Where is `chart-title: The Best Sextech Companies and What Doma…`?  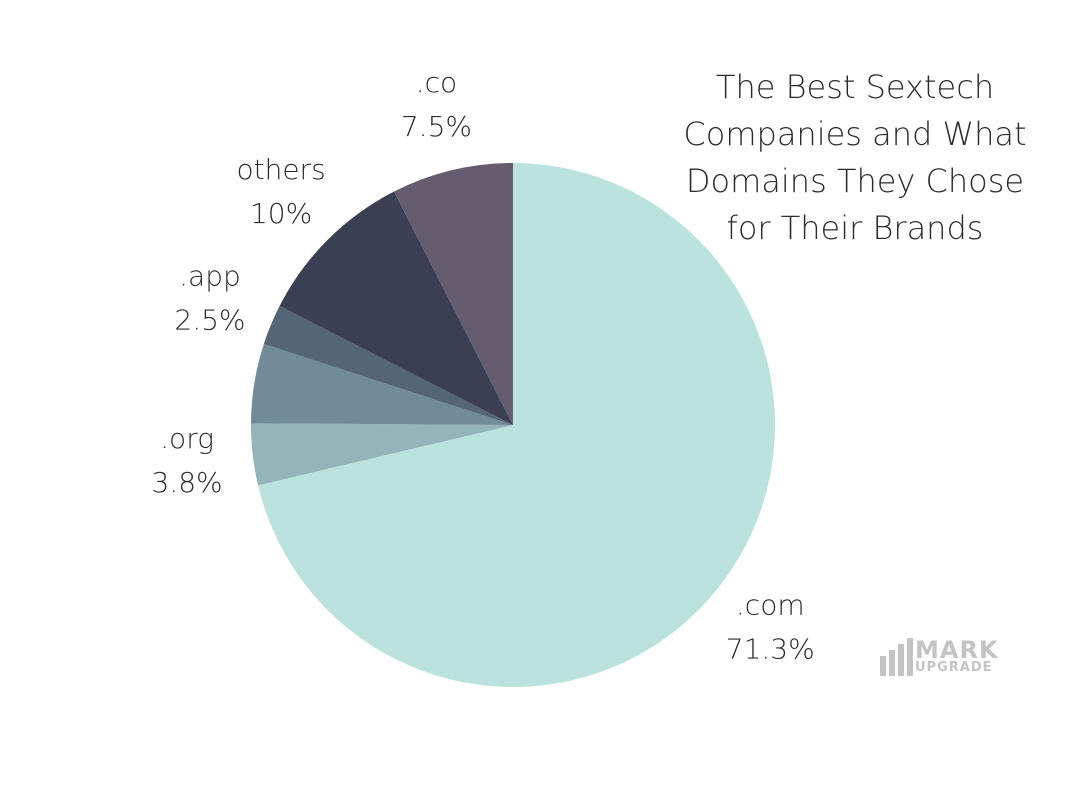 chart-title: The Best Sextech Companies and What Doma… is located at coordinates (855, 157).